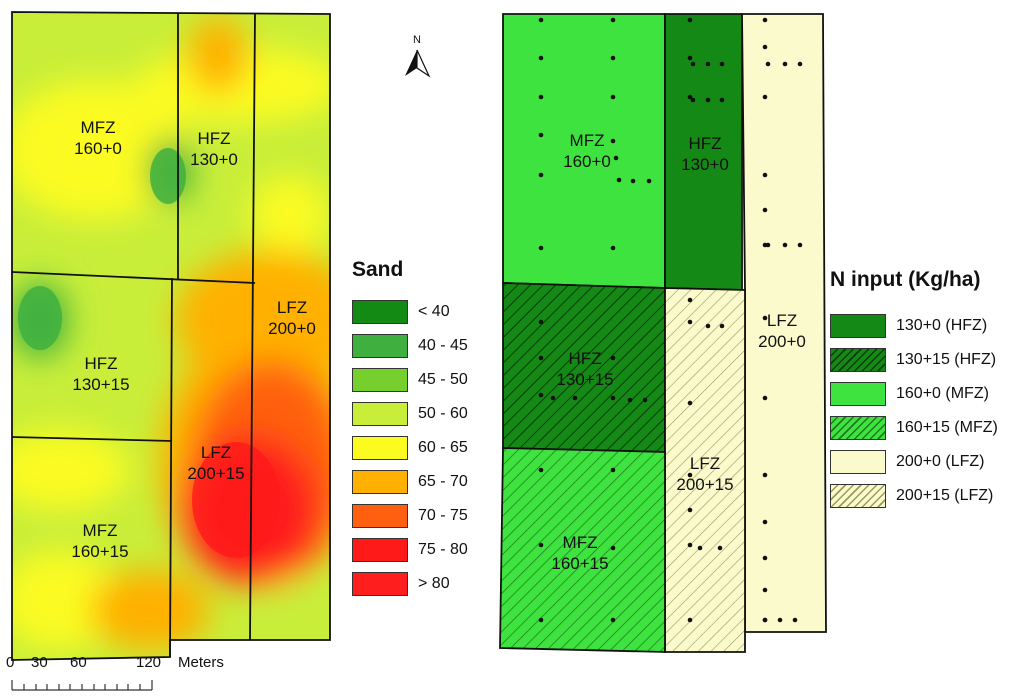 Image resolution: width=1024 pixels, height=699 pixels. What do you see at coordinates (101, 374) in the screenshot?
I see `sand-zone-label: HFZ 130+15` at bounding box center [101, 374].